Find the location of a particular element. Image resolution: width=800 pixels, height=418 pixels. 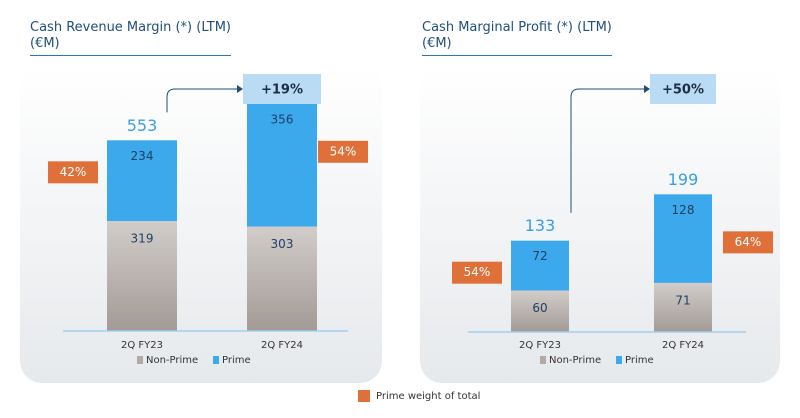

non-prime-value-label: 303 is located at coordinates (282, 244).